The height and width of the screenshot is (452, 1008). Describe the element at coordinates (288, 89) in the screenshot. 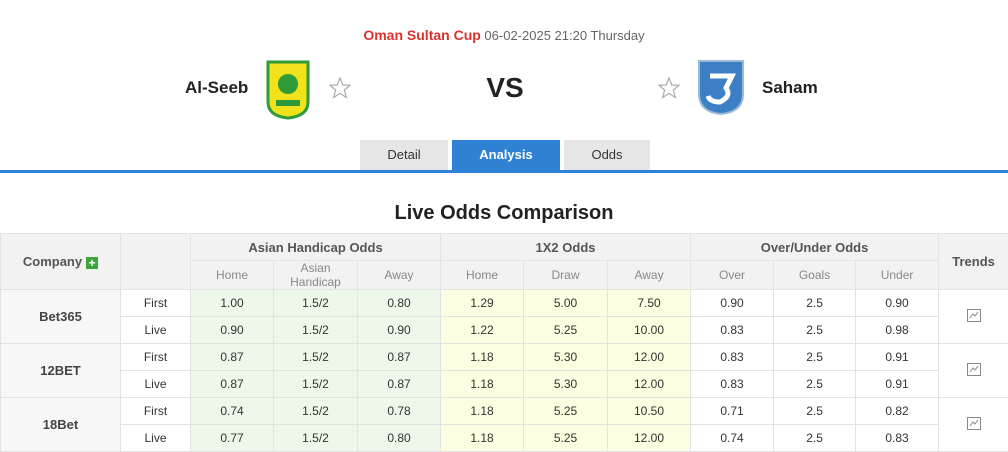

I see `home-logo` at that location.